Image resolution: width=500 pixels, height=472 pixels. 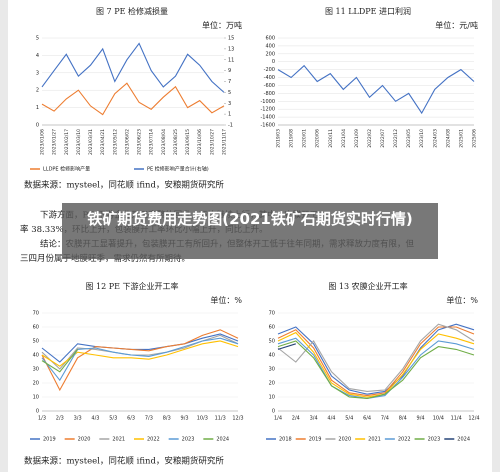 I want to click on legend-label: LLDPE 检修影响产量, so click(x=66, y=169).